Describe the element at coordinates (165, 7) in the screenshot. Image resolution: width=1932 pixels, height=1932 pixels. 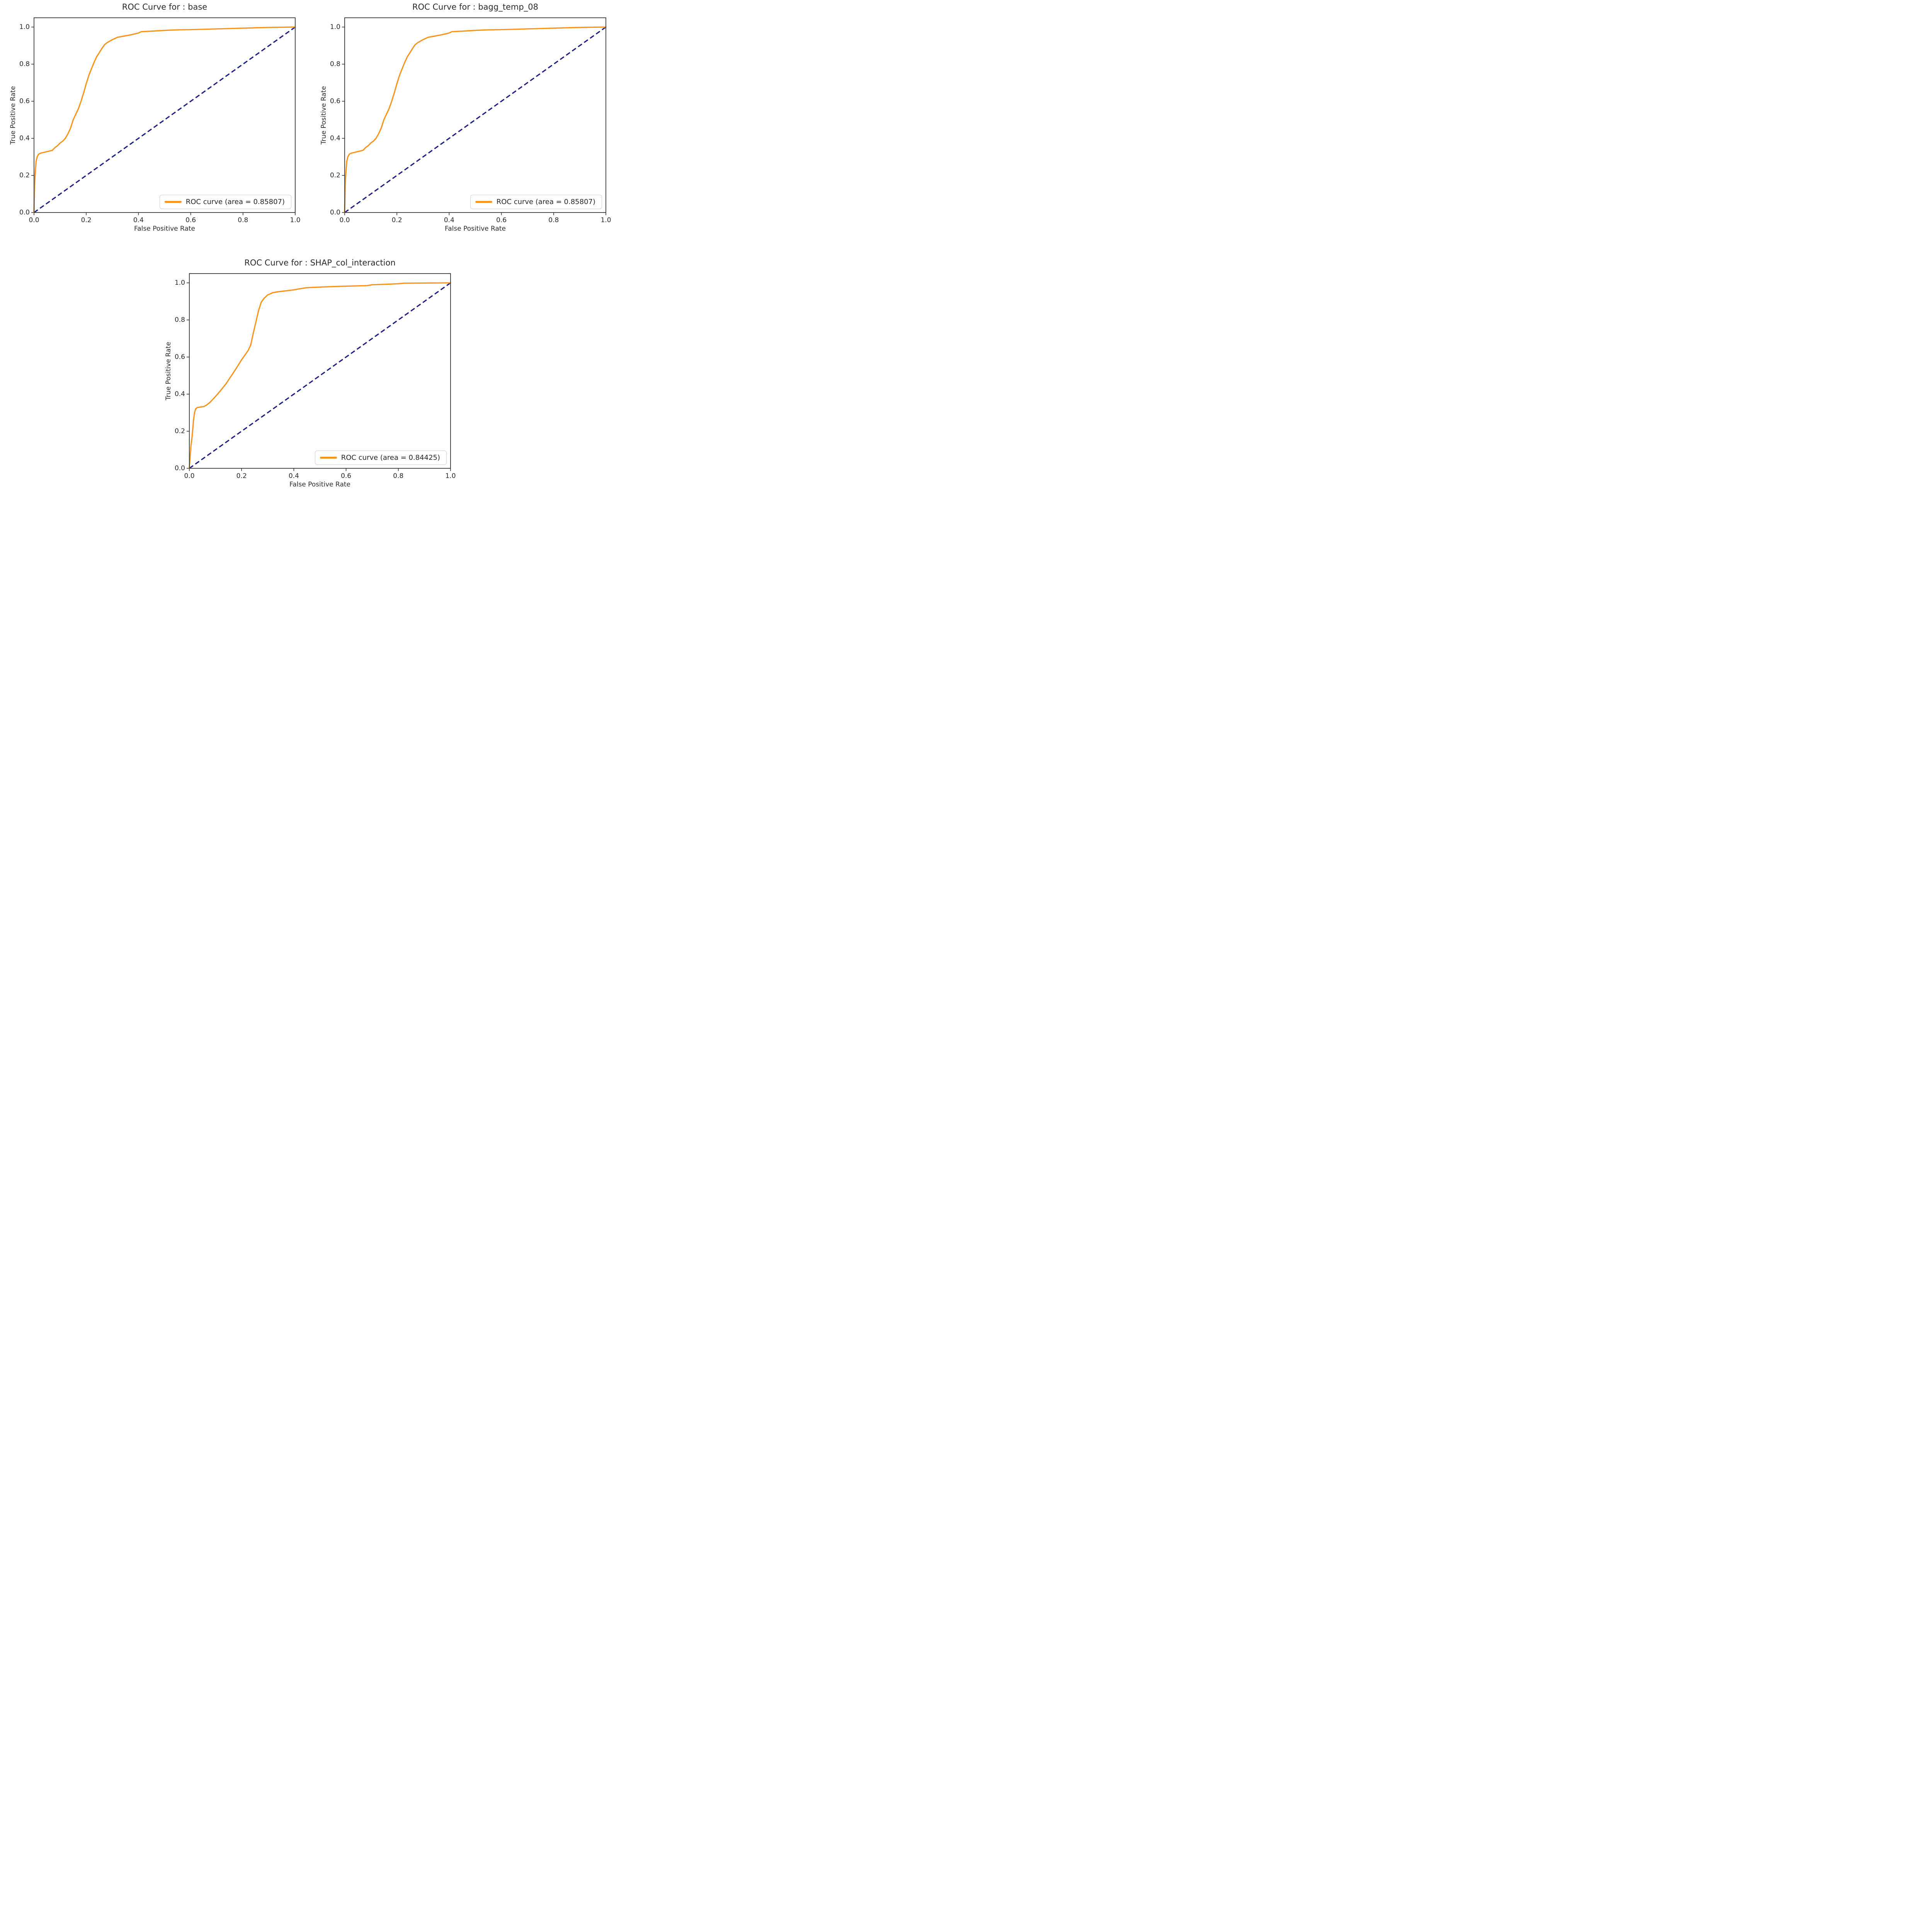
I see `plot-title: ROC Curve for : base` at that location.